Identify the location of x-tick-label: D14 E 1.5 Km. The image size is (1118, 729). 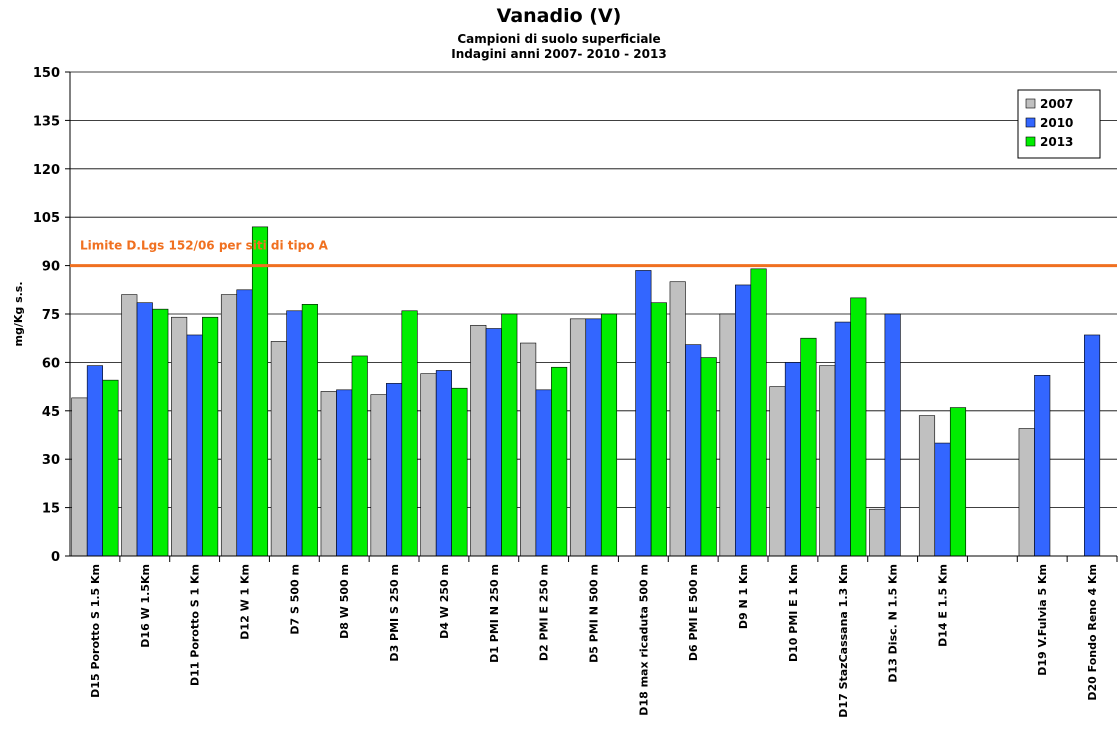
(943, 605).